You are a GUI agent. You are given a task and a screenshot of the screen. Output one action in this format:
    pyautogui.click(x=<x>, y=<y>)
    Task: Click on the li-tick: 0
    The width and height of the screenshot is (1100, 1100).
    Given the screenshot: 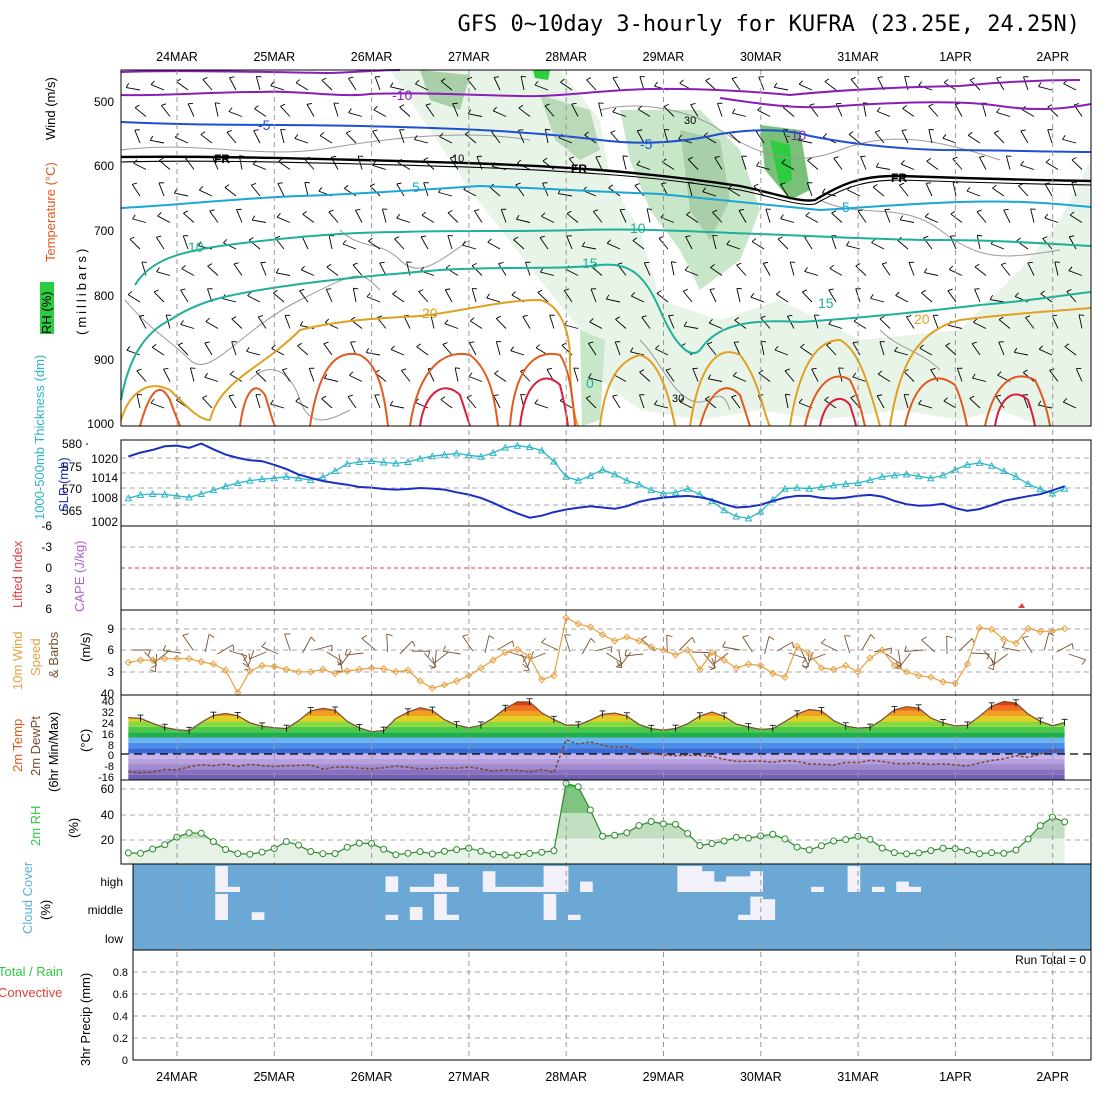 What is the action you would take?
    pyautogui.click(x=48, y=568)
    